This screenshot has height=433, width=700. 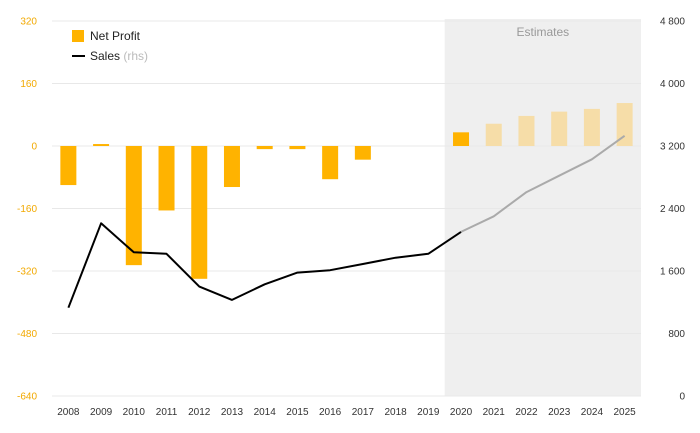 I want to click on x-axis-tick: 2011, so click(x=167, y=412).